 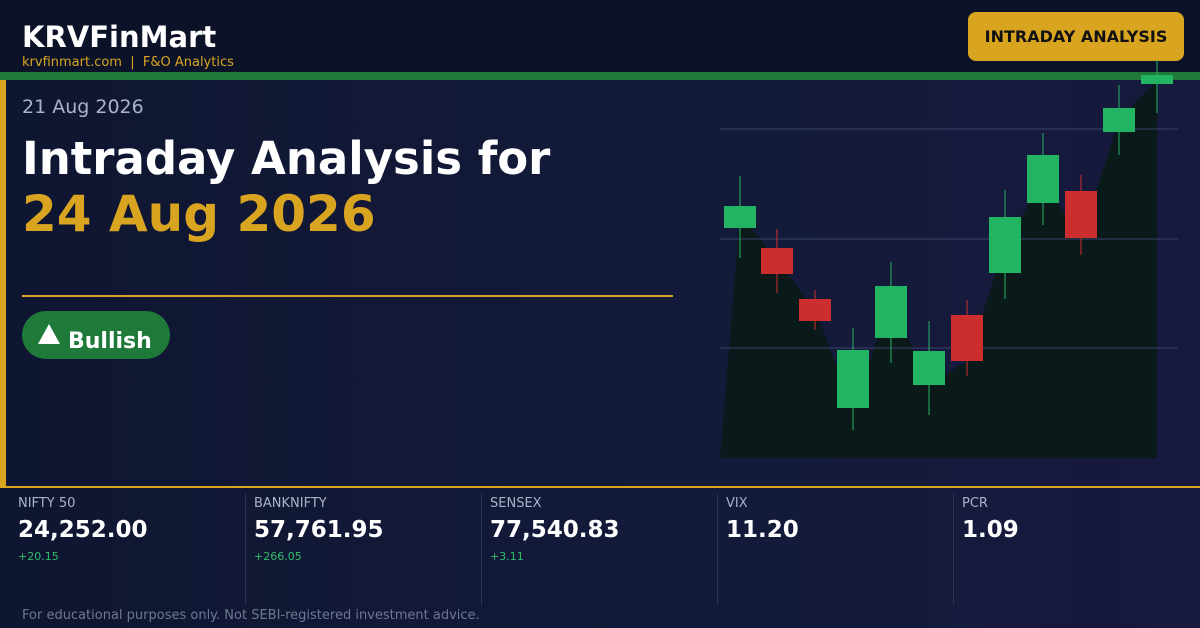 What do you see at coordinates (3, 283) in the screenshot?
I see `accent-bar` at bounding box center [3, 283].